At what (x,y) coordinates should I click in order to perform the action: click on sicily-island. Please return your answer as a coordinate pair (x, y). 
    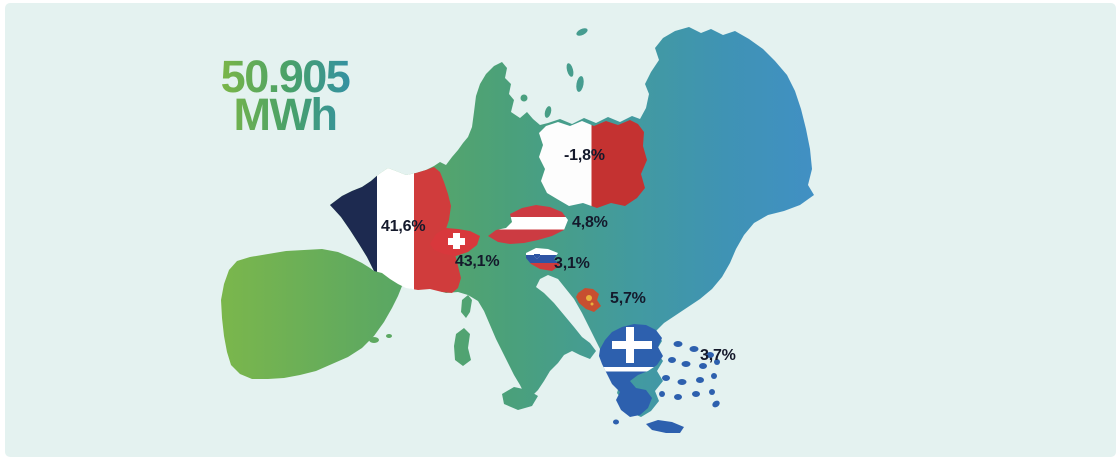
    Looking at the image, I should click on (520, 398).